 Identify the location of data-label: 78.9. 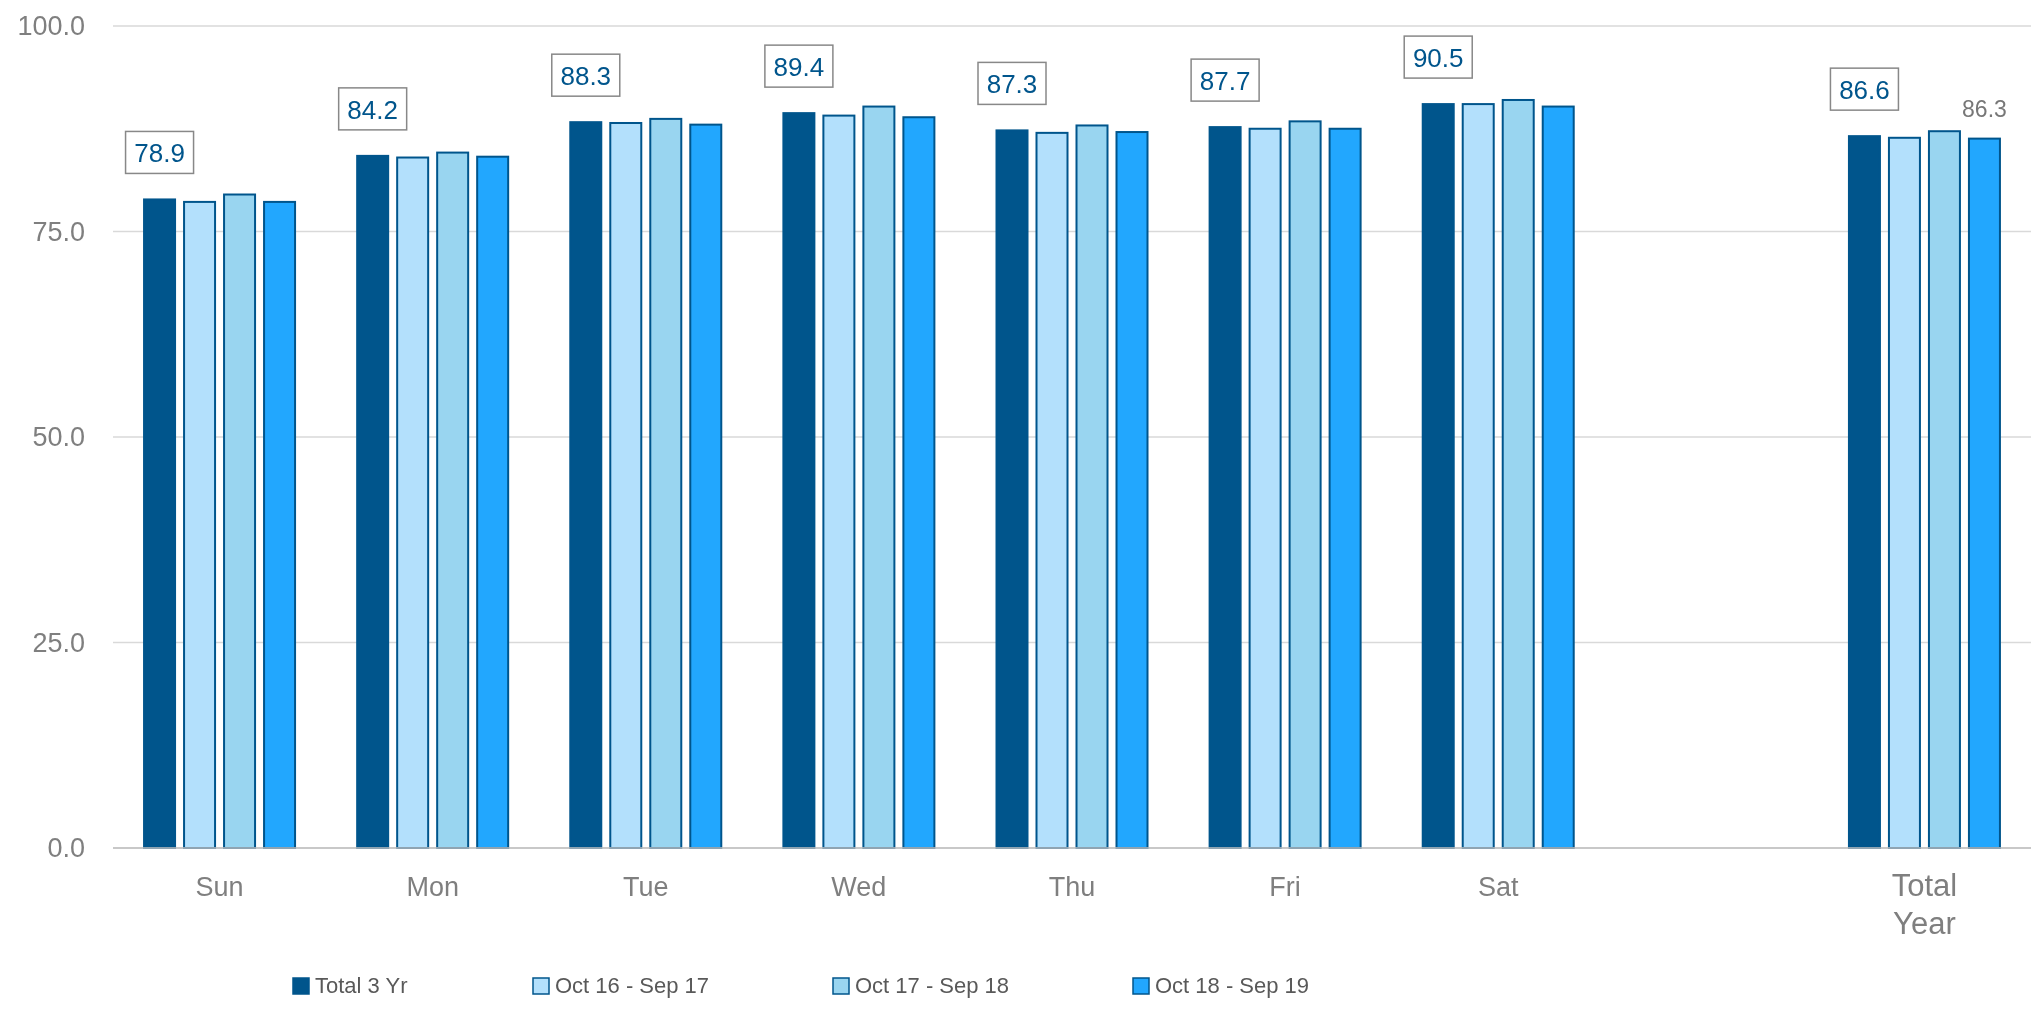
(159, 153).